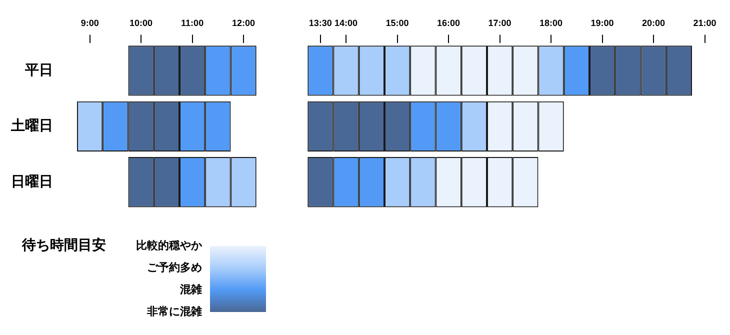  I want to click on y-tick-label: 平日, so click(38, 70).